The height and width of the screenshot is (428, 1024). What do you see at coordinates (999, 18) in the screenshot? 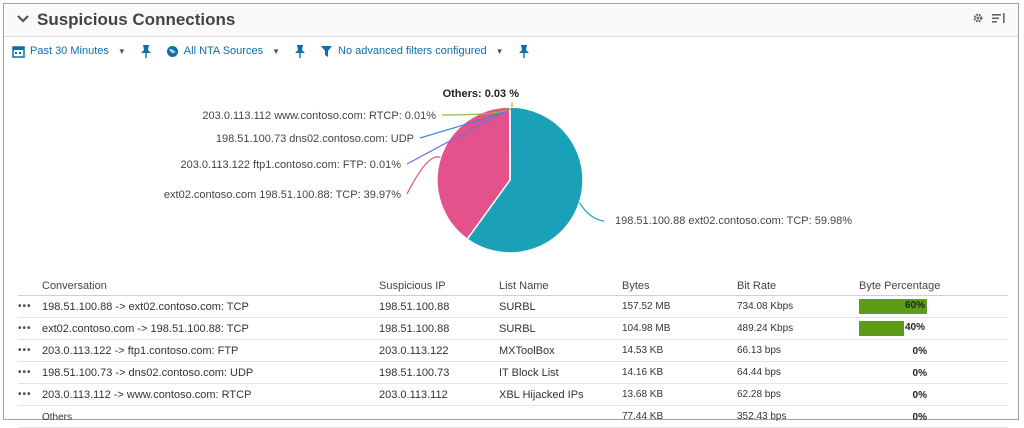
I see `menu-icon` at bounding box center [999, 18].